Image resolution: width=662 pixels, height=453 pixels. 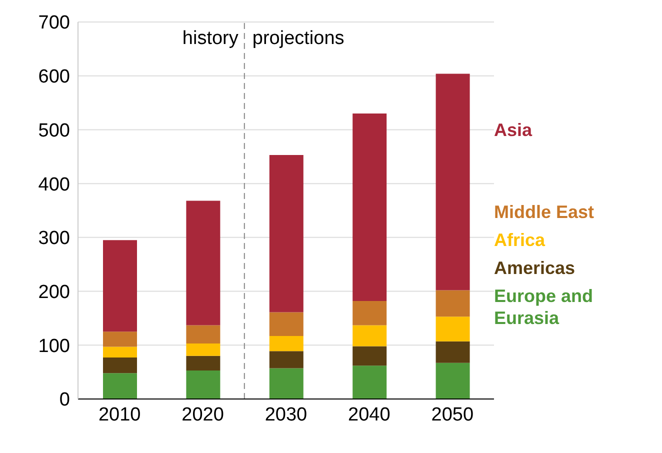 I want to click on y-tick-label: 0, so click(x=64, y=400).